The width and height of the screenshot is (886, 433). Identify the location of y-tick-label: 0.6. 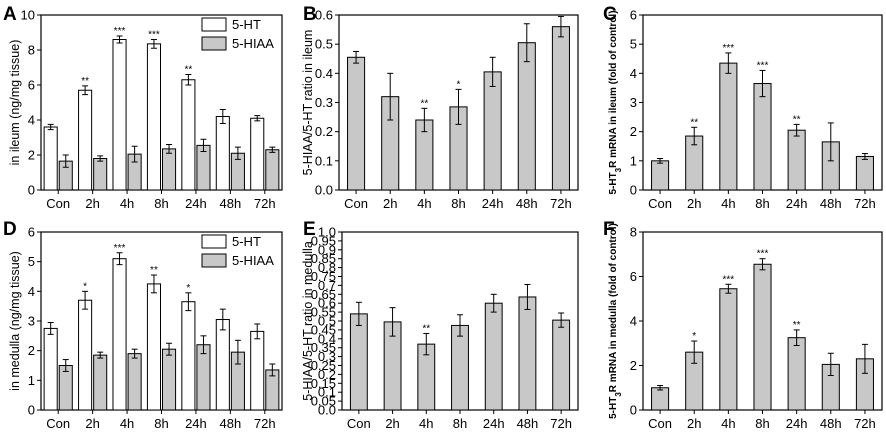
(327, 303).